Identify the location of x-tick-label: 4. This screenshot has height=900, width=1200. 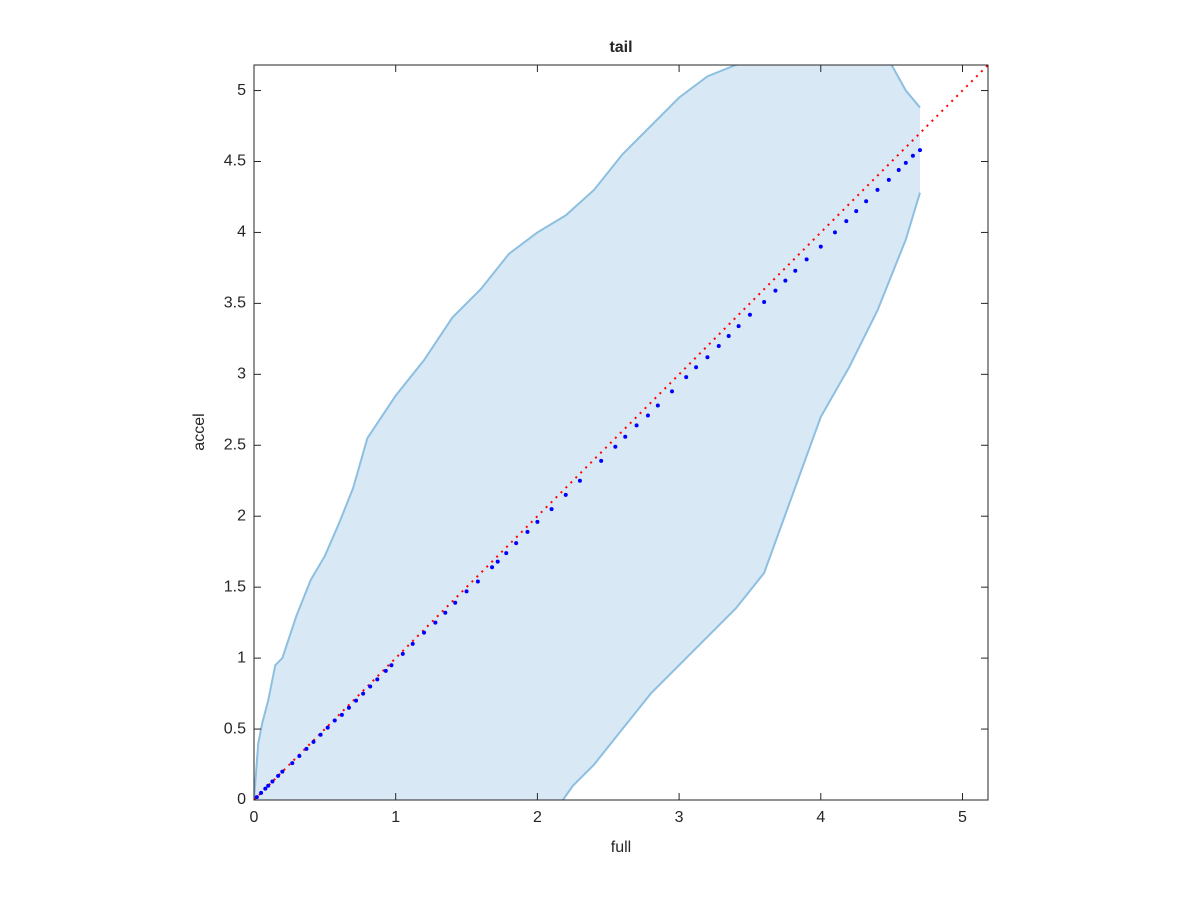
(820, 817).